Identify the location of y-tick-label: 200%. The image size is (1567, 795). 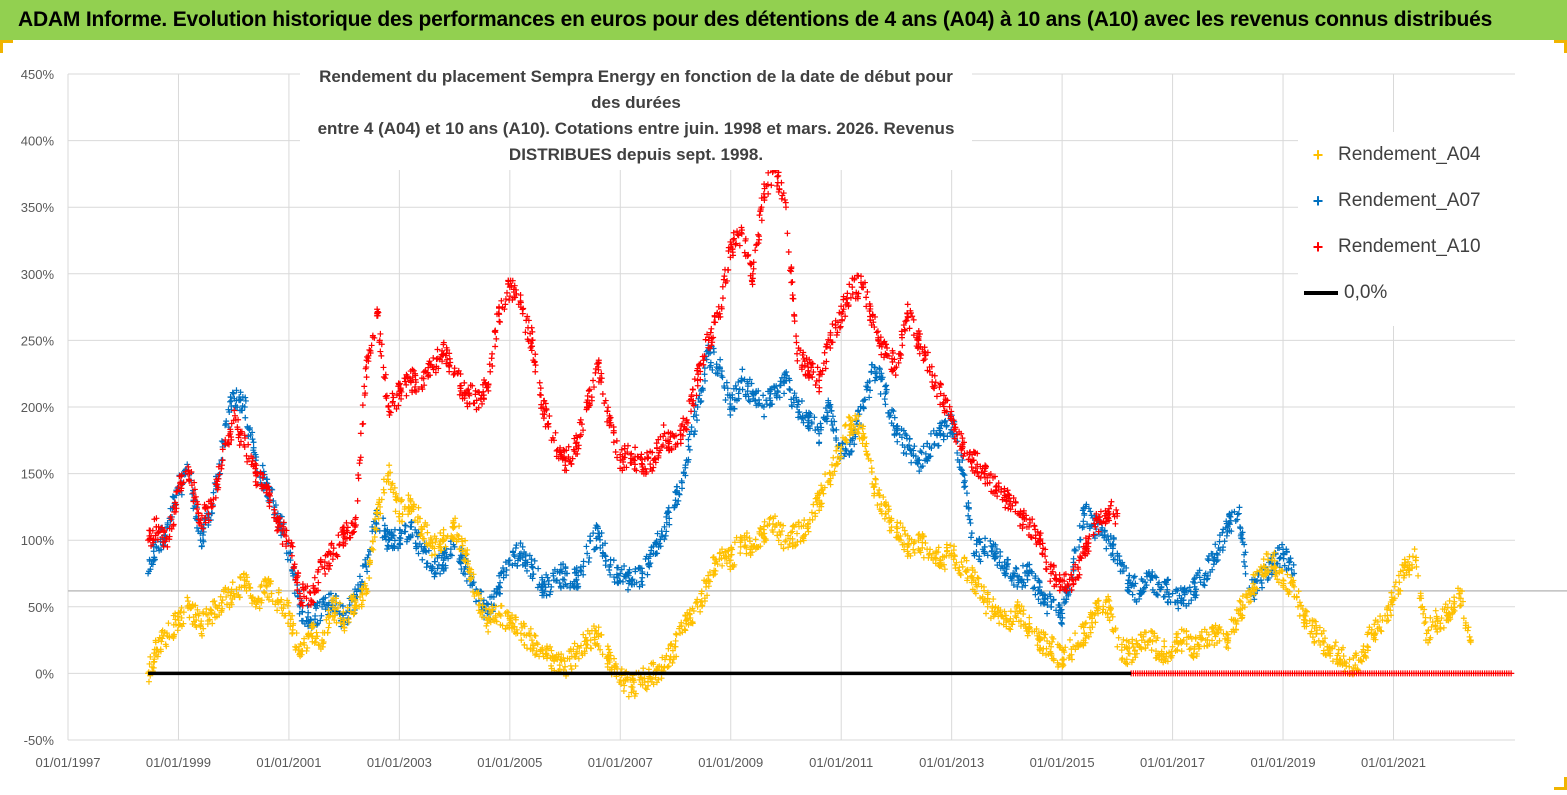
(38, 407).